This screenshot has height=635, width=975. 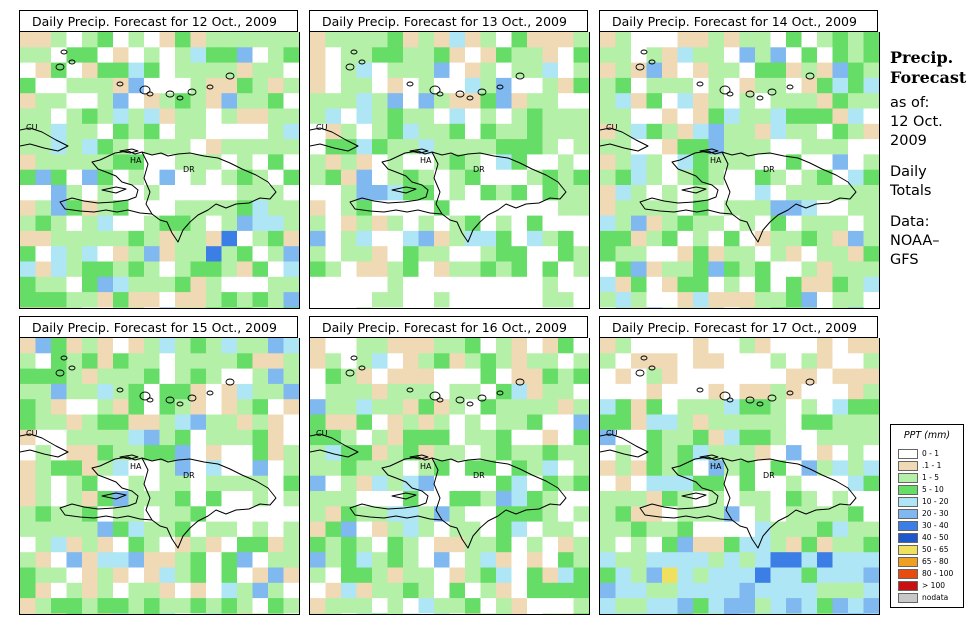 I want to click on border-line, so click(x=147, y=183).